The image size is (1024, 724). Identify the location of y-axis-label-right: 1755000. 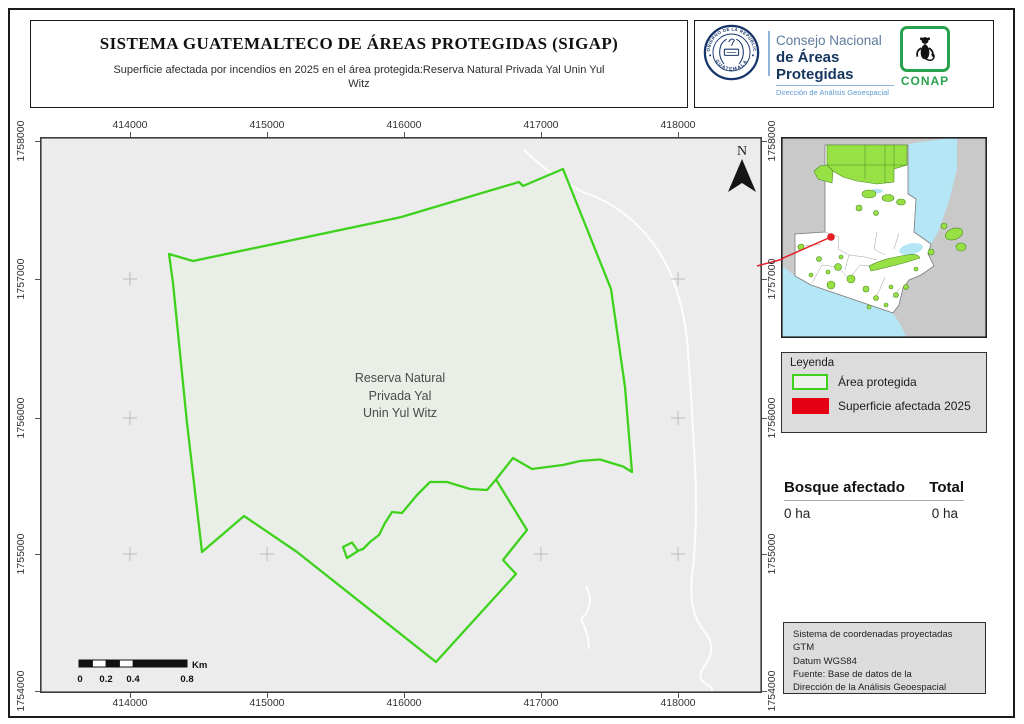
(772, 554).